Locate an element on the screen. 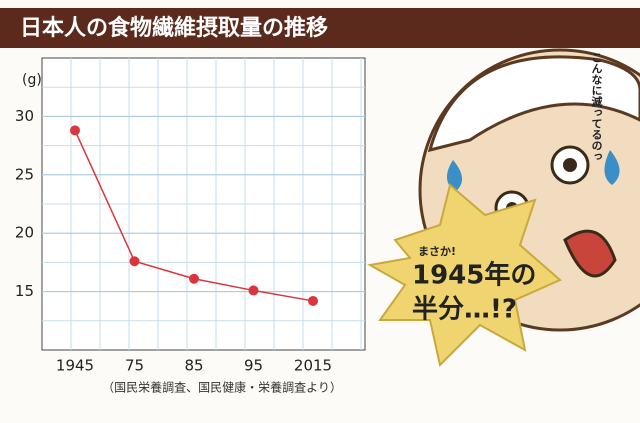 This screenshot has width=640, height=423. y-tick-label: 20 is located at coordinates (24, 233).